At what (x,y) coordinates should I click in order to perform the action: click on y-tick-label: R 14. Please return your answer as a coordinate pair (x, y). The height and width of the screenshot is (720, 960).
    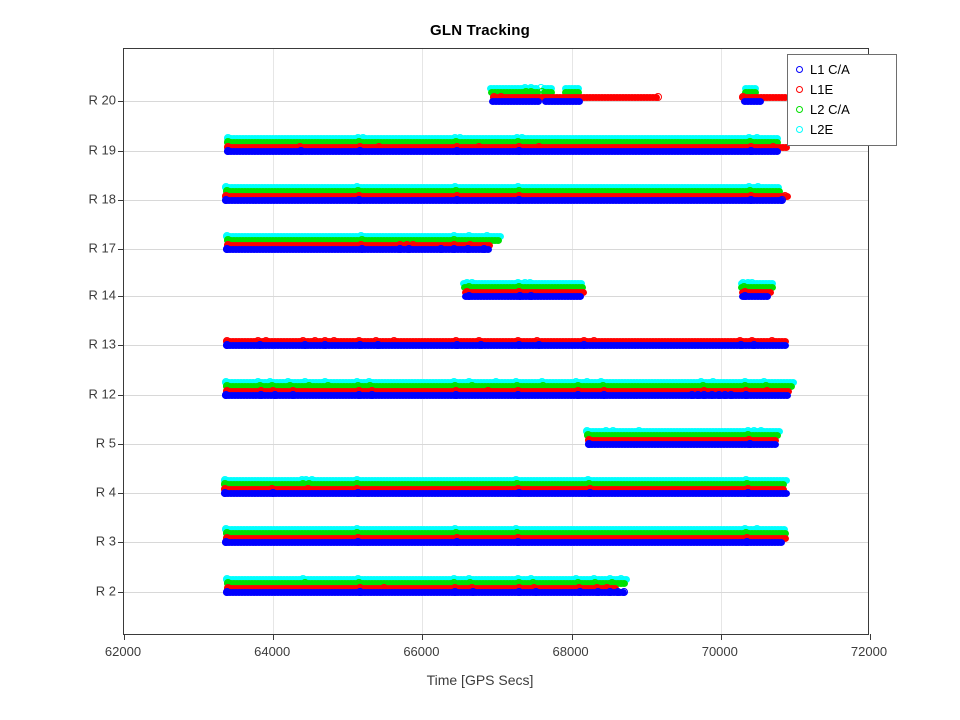
    Looking at the image, I should click on (102, 295).